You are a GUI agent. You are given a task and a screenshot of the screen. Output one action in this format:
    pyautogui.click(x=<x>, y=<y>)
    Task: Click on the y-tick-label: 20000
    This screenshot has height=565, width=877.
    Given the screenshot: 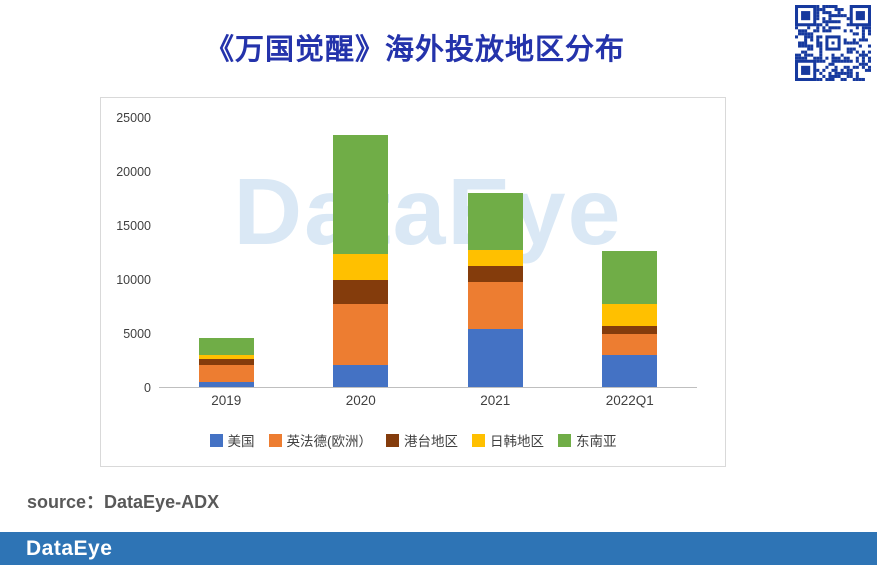 What is the action you would take?
    pyautogui.click(x=133, y=172)
    